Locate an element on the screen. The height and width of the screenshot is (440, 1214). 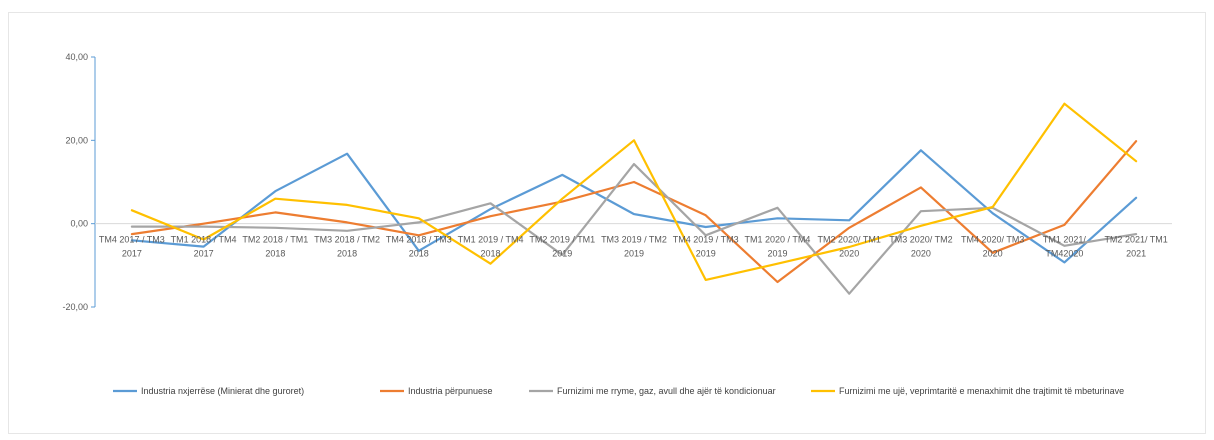
y-tick-label: -20,00 is located at coordinates (75, 307).